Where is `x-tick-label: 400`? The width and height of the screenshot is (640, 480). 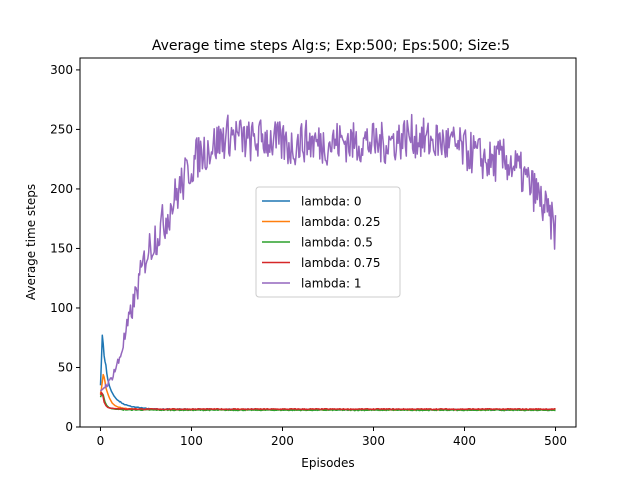
x-tick-label: 400 is located at coordinates (464, 441).